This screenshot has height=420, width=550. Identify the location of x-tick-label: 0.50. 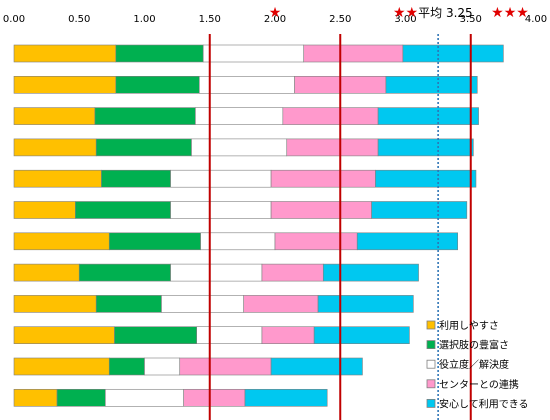
(79, 19).